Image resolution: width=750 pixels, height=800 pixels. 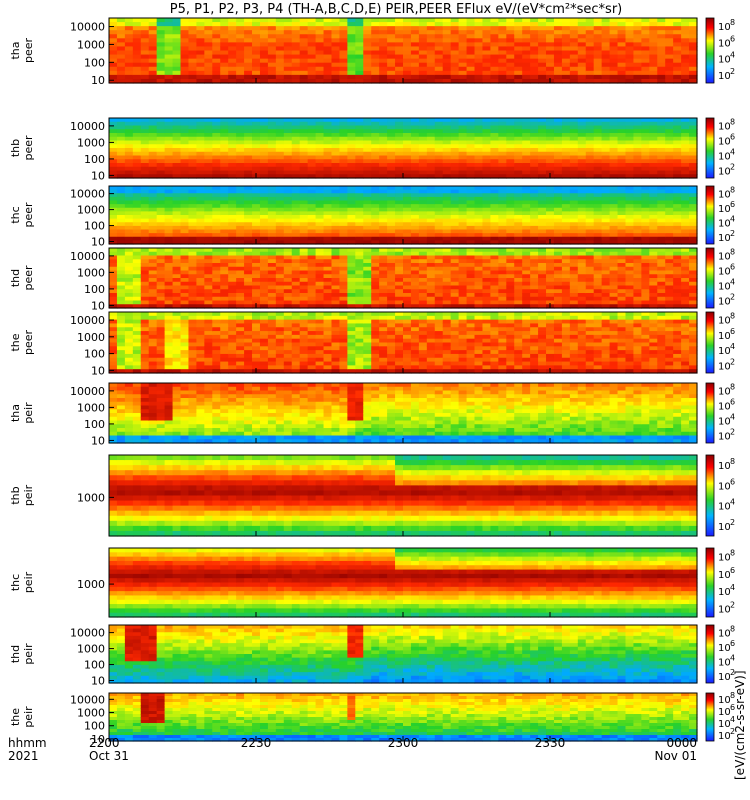 I want to click on colorbar-tick-base: 10, so click(x=724, y=209).